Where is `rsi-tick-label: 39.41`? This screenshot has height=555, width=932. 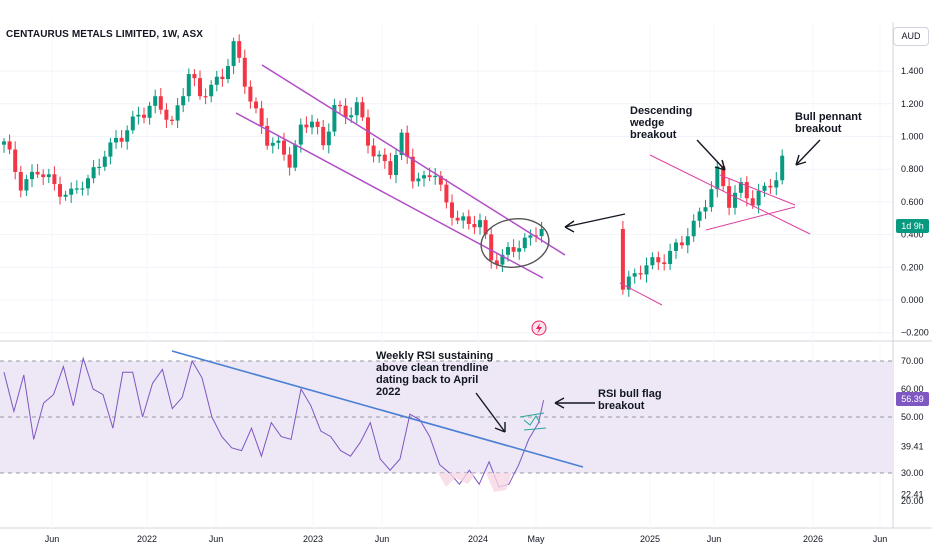
rsi-tick-label: 39.41 is located at coordinates (912, 447).